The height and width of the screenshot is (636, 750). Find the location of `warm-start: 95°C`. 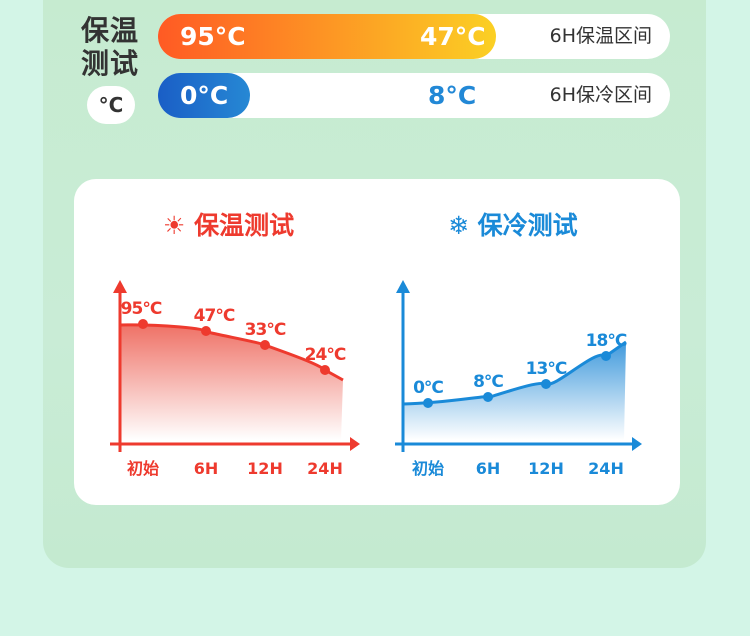

warm-start: 95°C is located at coordinates (213, 36).